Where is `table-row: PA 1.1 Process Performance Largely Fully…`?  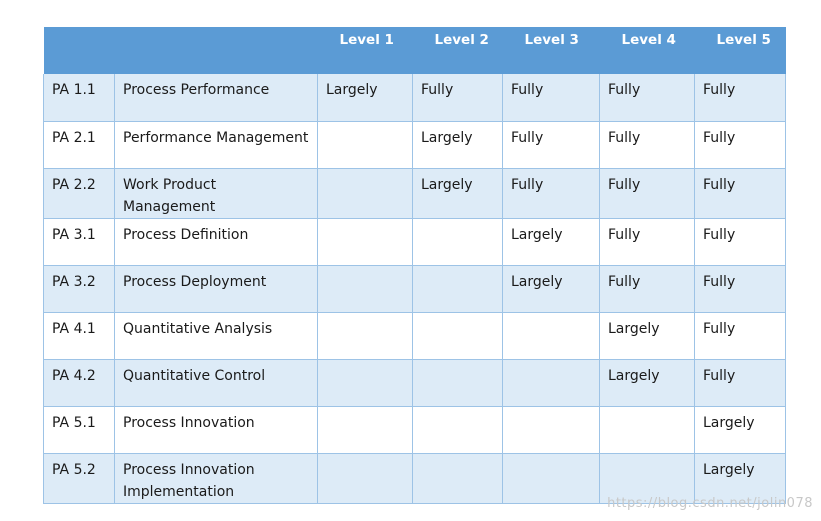
table-row: PA 1.1 Process Performance Largely Fully… is located at coordinates (414, 98).